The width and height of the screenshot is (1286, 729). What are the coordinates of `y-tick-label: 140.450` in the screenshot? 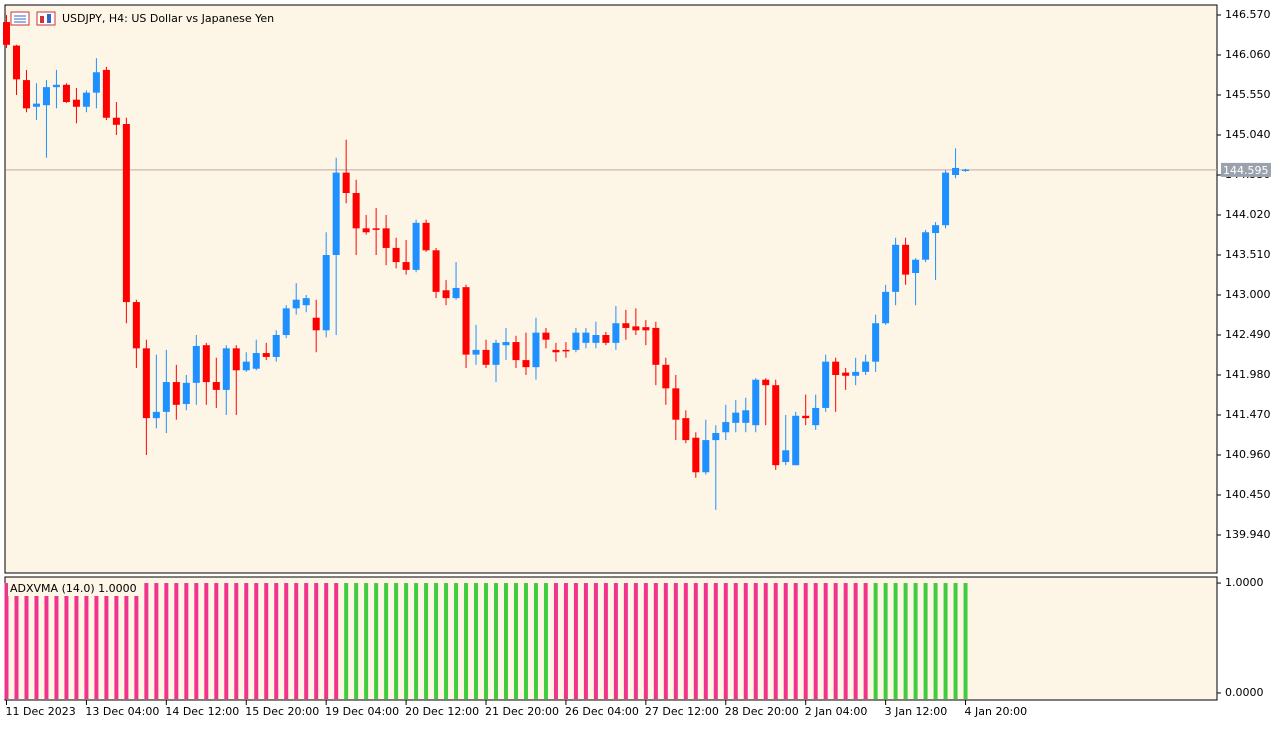 It's located at (1248, 494).